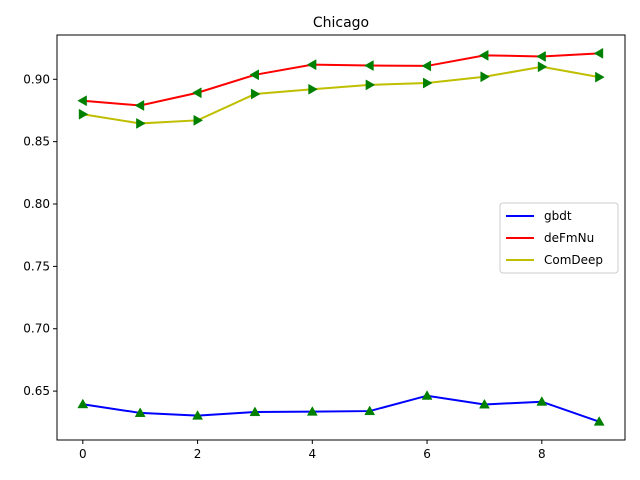 Image resolution: width=640 pixels, height=480 pixels. I want to click on y-axis: 0.65 0.70 0.75 0.80 0.85 0.90, so click(40, 235).